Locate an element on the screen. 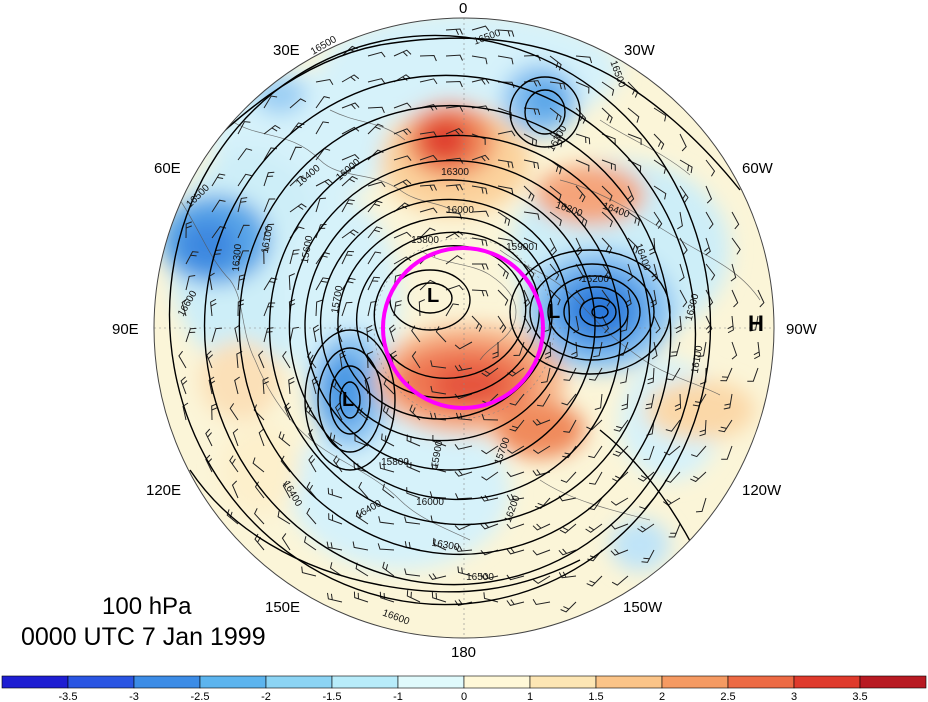 The height and width of the screenshot is (702, 928). contour-value-label: 16000 is located at coordinates (430, 502).